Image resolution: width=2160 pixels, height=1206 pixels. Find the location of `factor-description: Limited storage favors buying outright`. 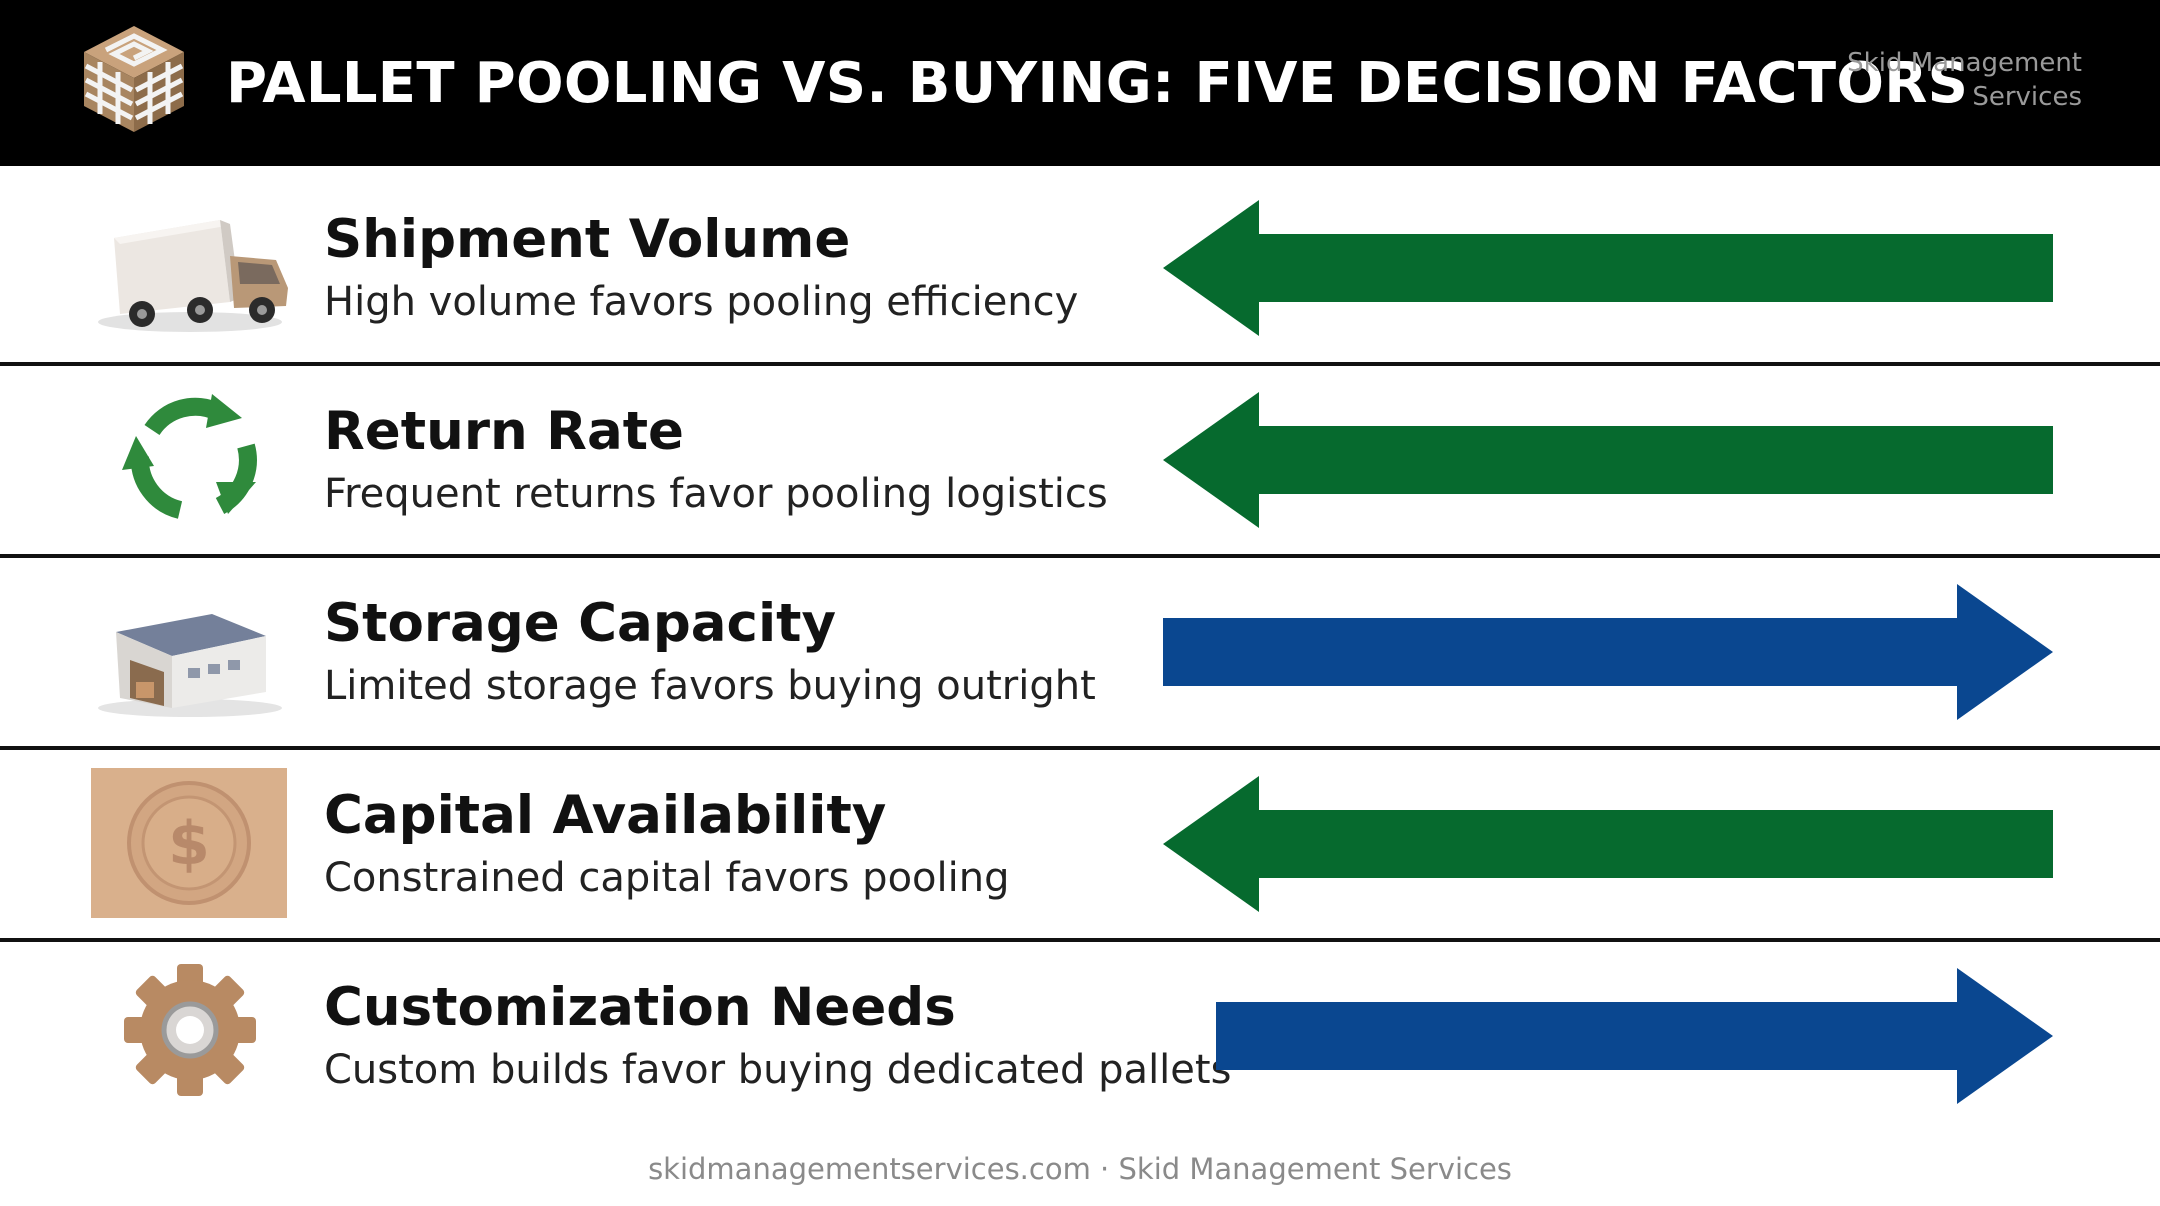

factor-description: Limited storage favors buying outright is located at coordinates (710, 686).